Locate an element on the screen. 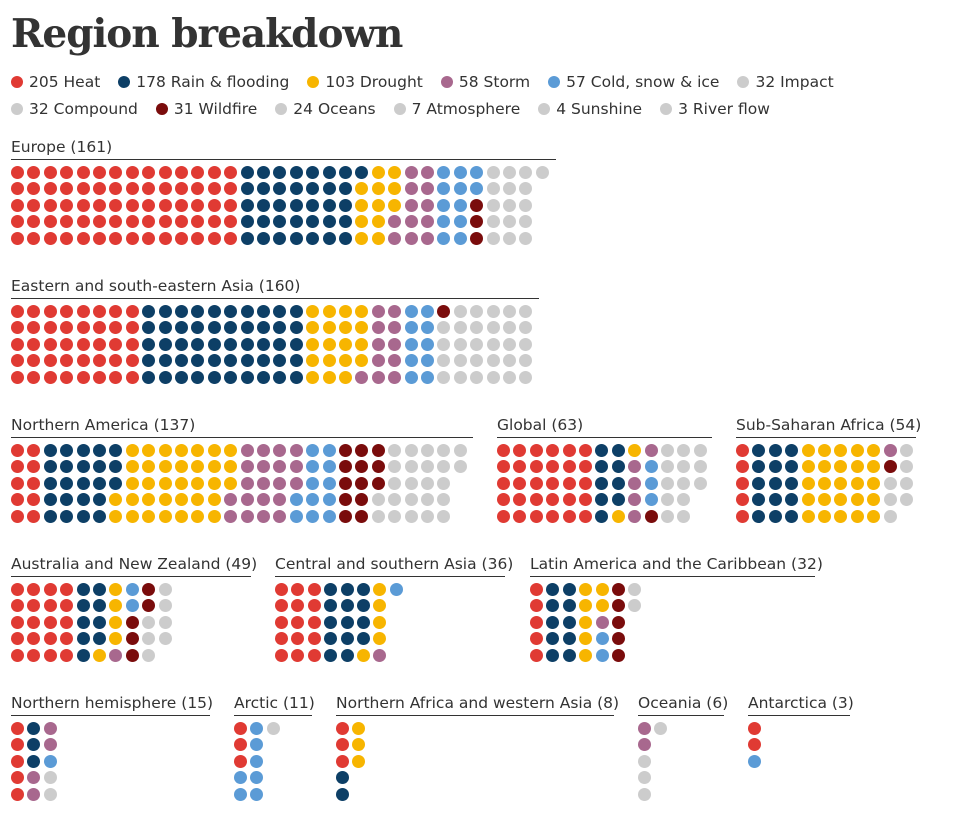 The height and width of the screenshot is (827, 956). legend-label: 24 Oceans is located at coordinates (334, 109).